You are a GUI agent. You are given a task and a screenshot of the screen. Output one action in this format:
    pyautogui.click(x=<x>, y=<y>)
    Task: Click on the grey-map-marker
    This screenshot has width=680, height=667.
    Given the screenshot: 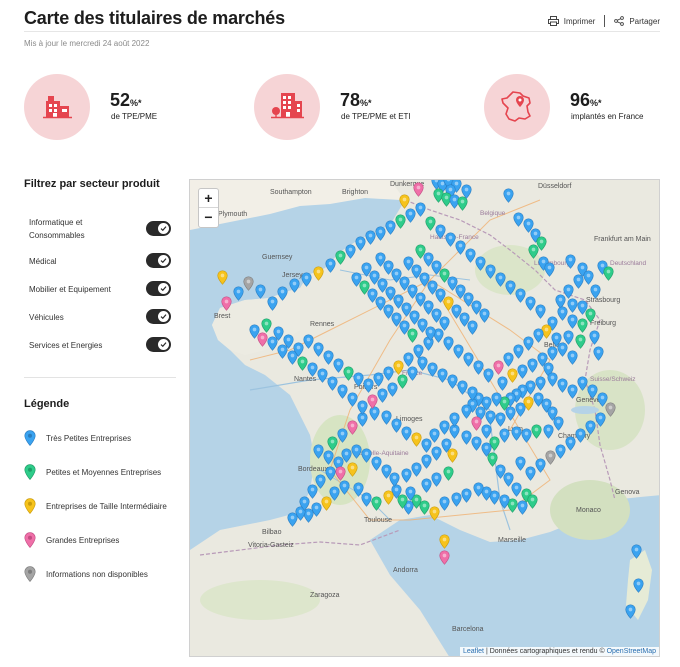 What is the action you would take?
    pyautogui.click(x=550, y=457)
    